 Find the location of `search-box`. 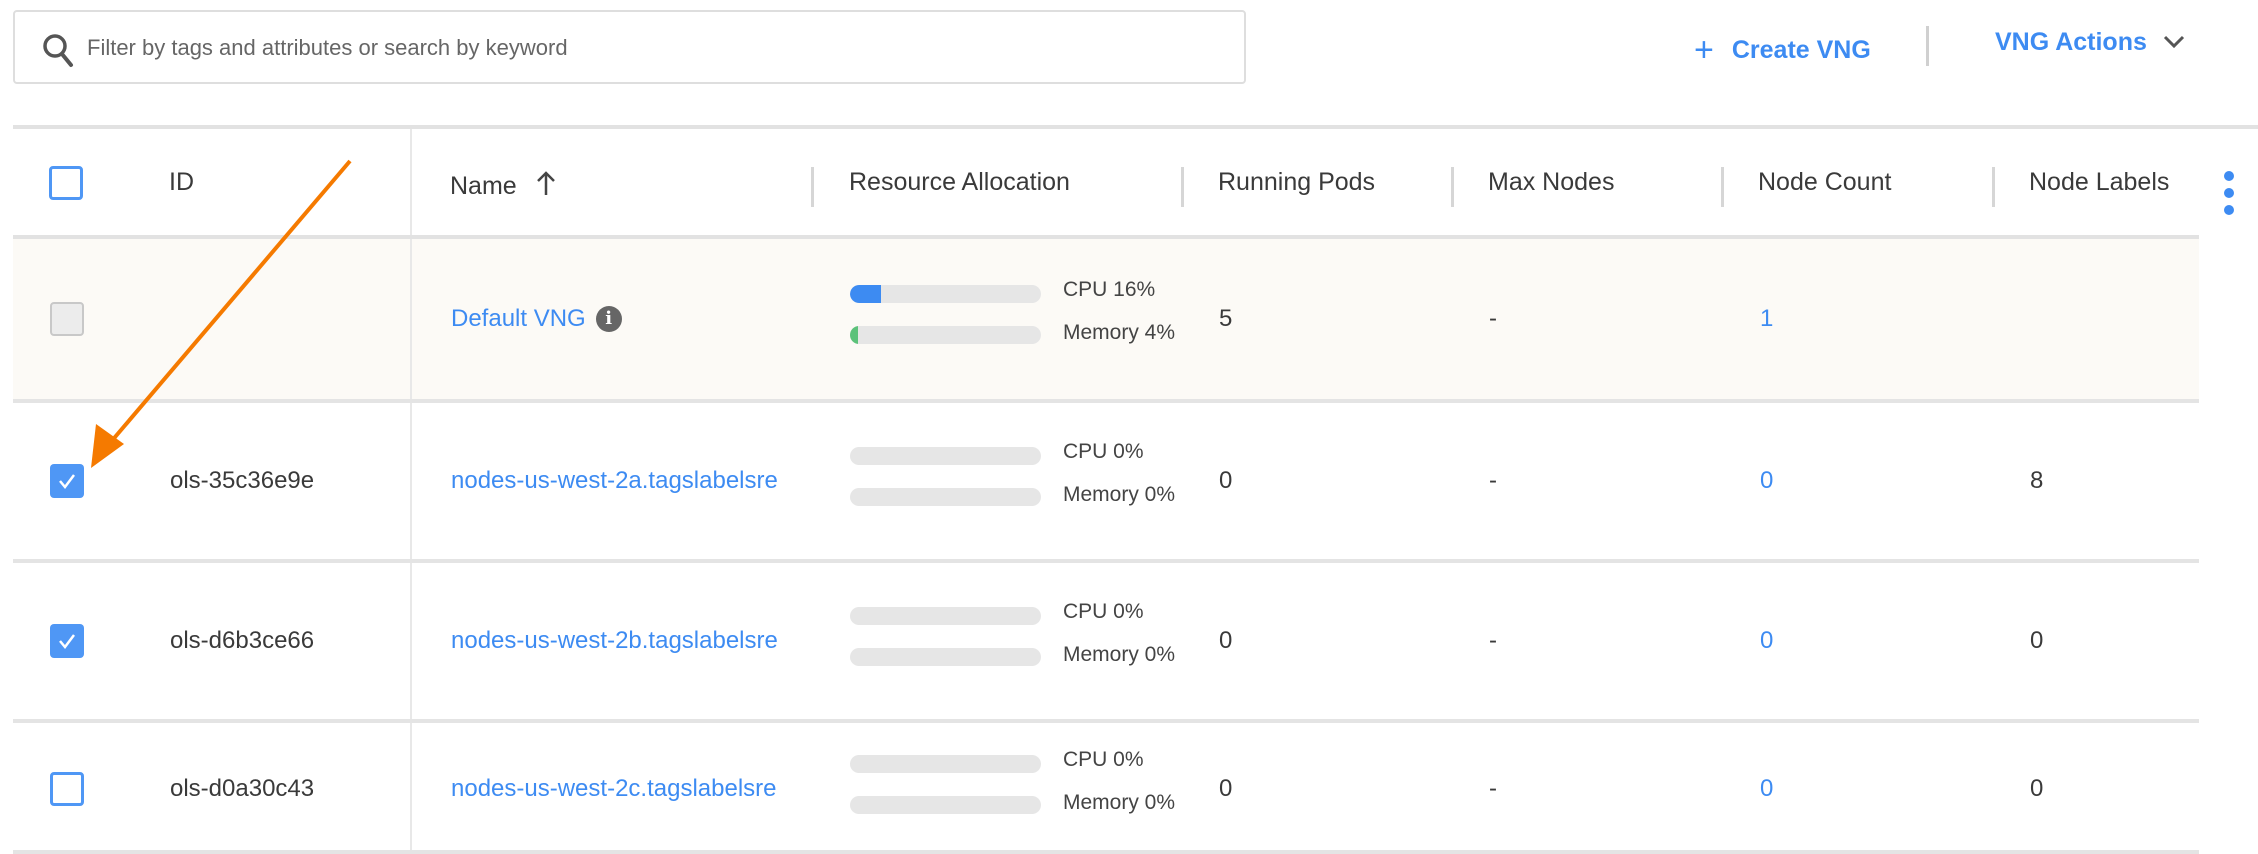

search-box is located at coordinates (629, 47).